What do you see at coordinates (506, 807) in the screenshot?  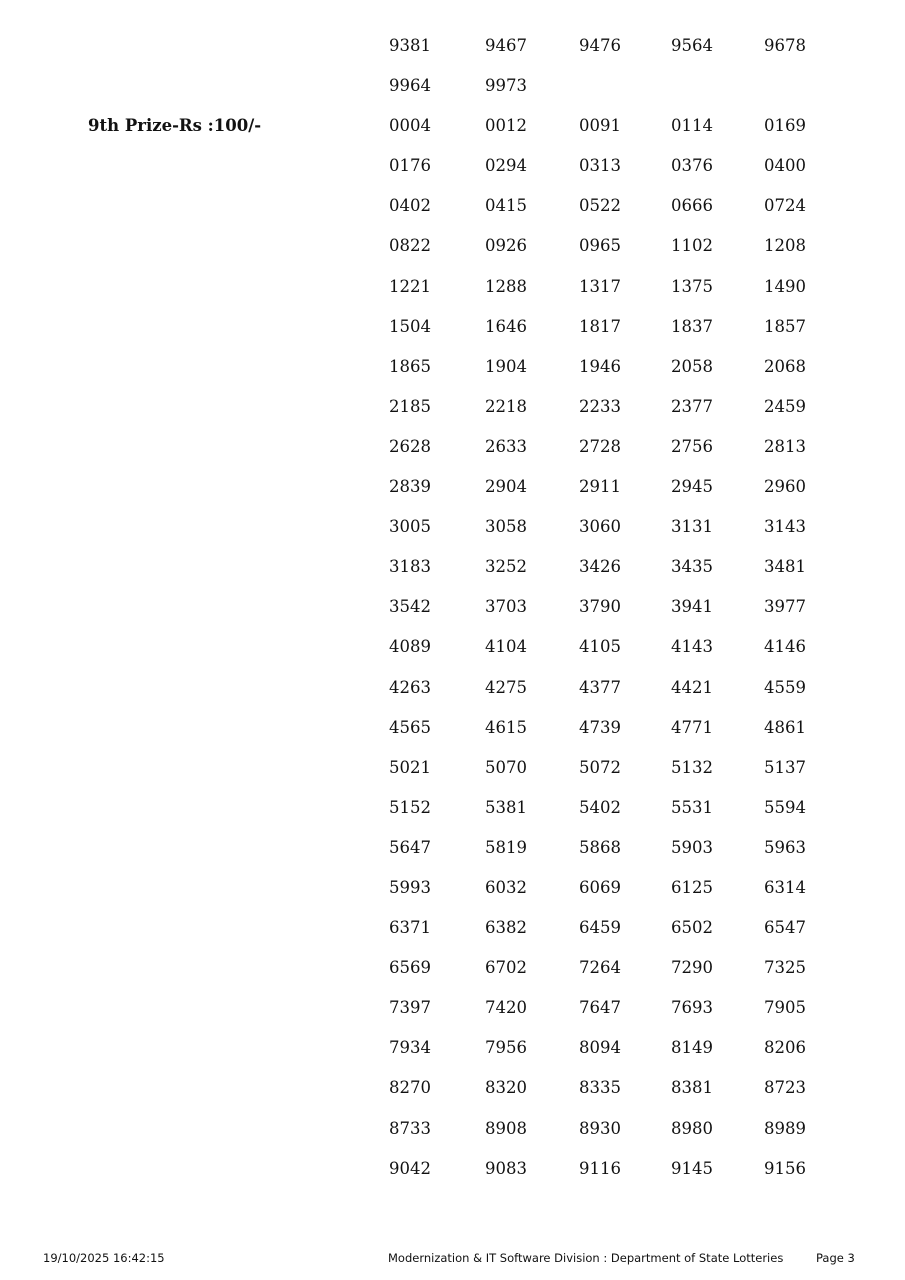 I see `ticket-number: 5381` at bounding box center [506, 807].